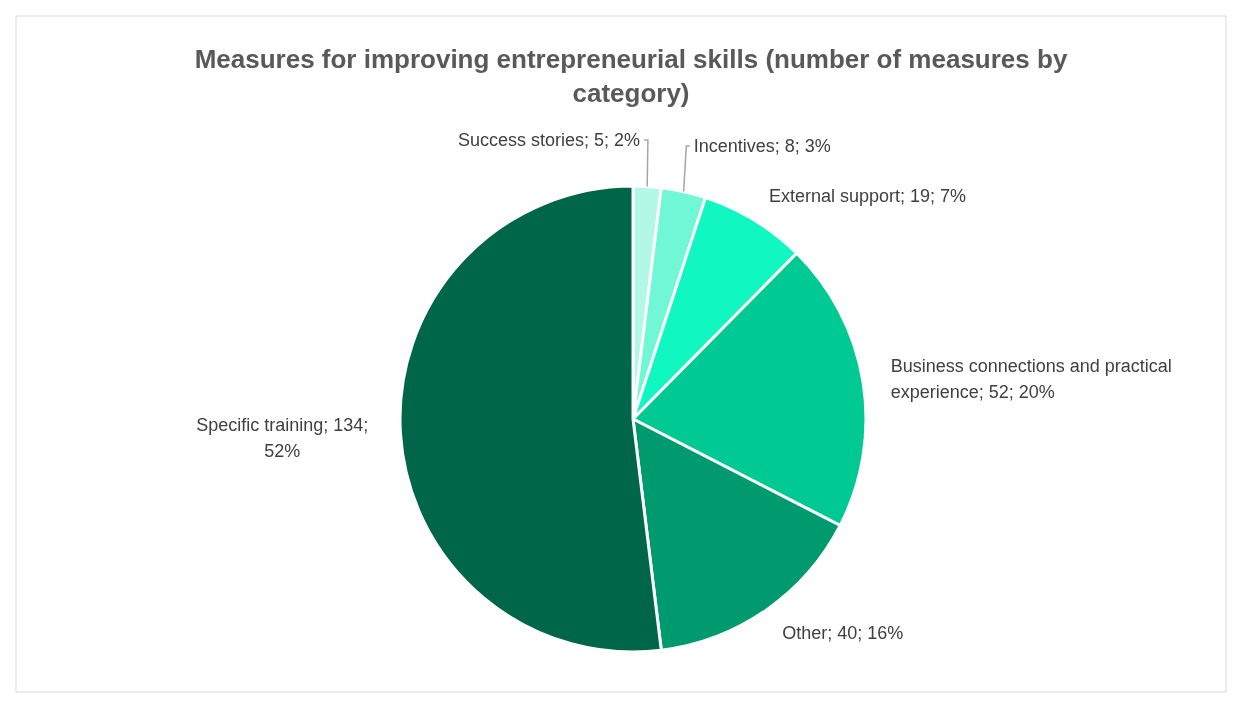 Image resolution: width=1236 pixels, height=702 pixels. Describe the element at coordinates (843, 633) in the screenshot. I see `slice-label: Other; 40; 16%` at that location.